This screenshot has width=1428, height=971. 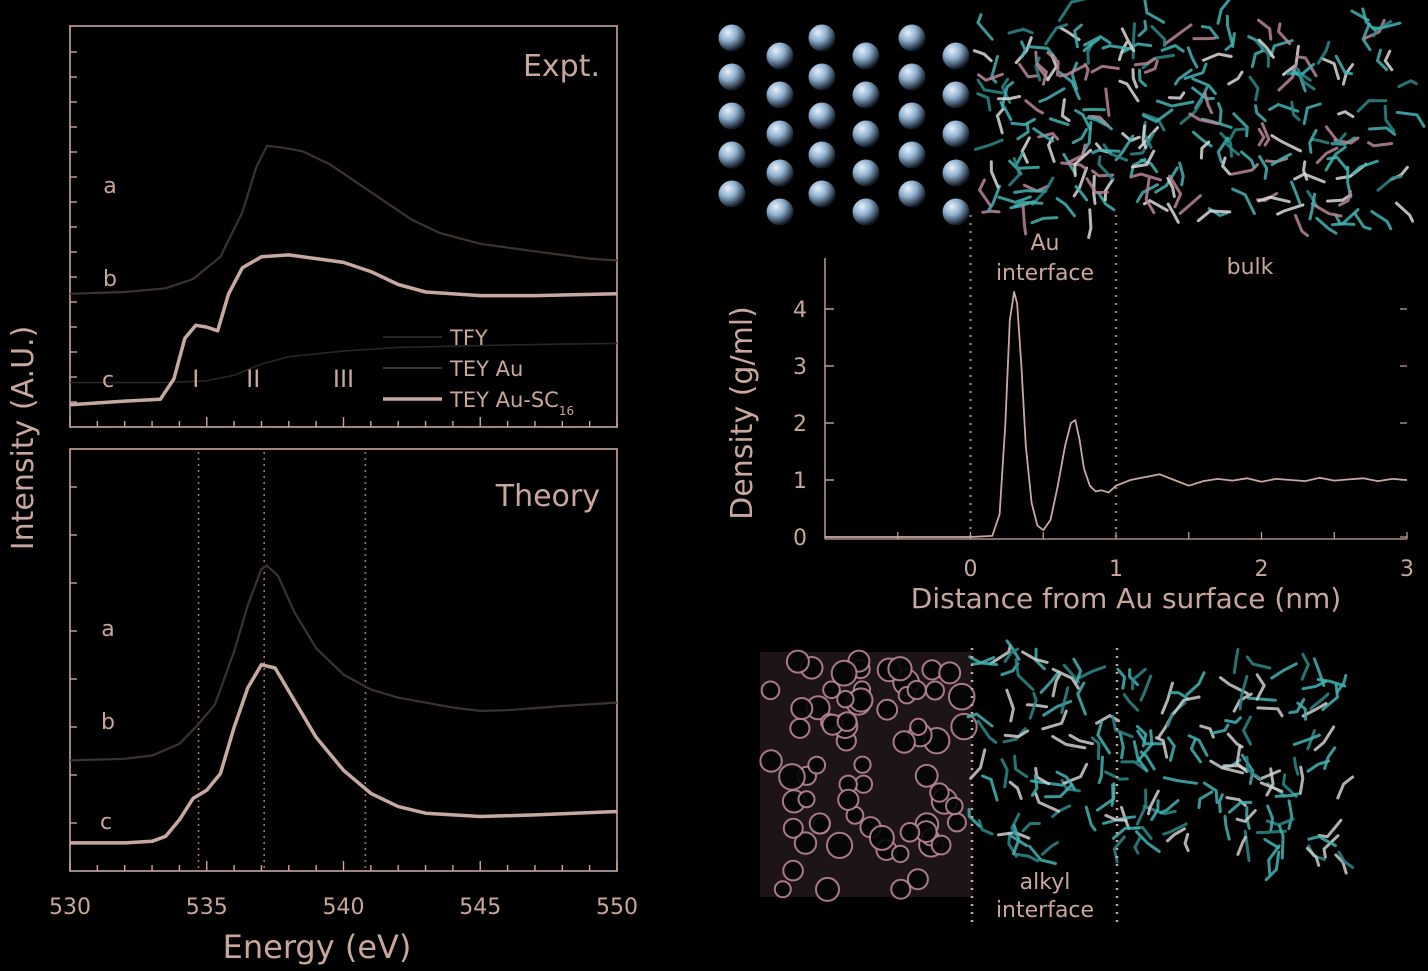 What do you see at coordinates (742, 413) in the screenshot?
I see `density-axis-title: Density (g/ml)` at bounding box center [742, 413].